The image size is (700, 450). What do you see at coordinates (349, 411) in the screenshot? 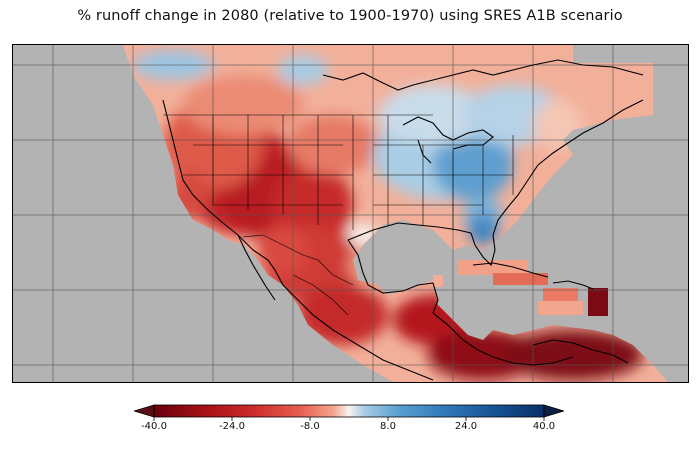
I see `colorbar-gradient` at bounding box center [349, 411].